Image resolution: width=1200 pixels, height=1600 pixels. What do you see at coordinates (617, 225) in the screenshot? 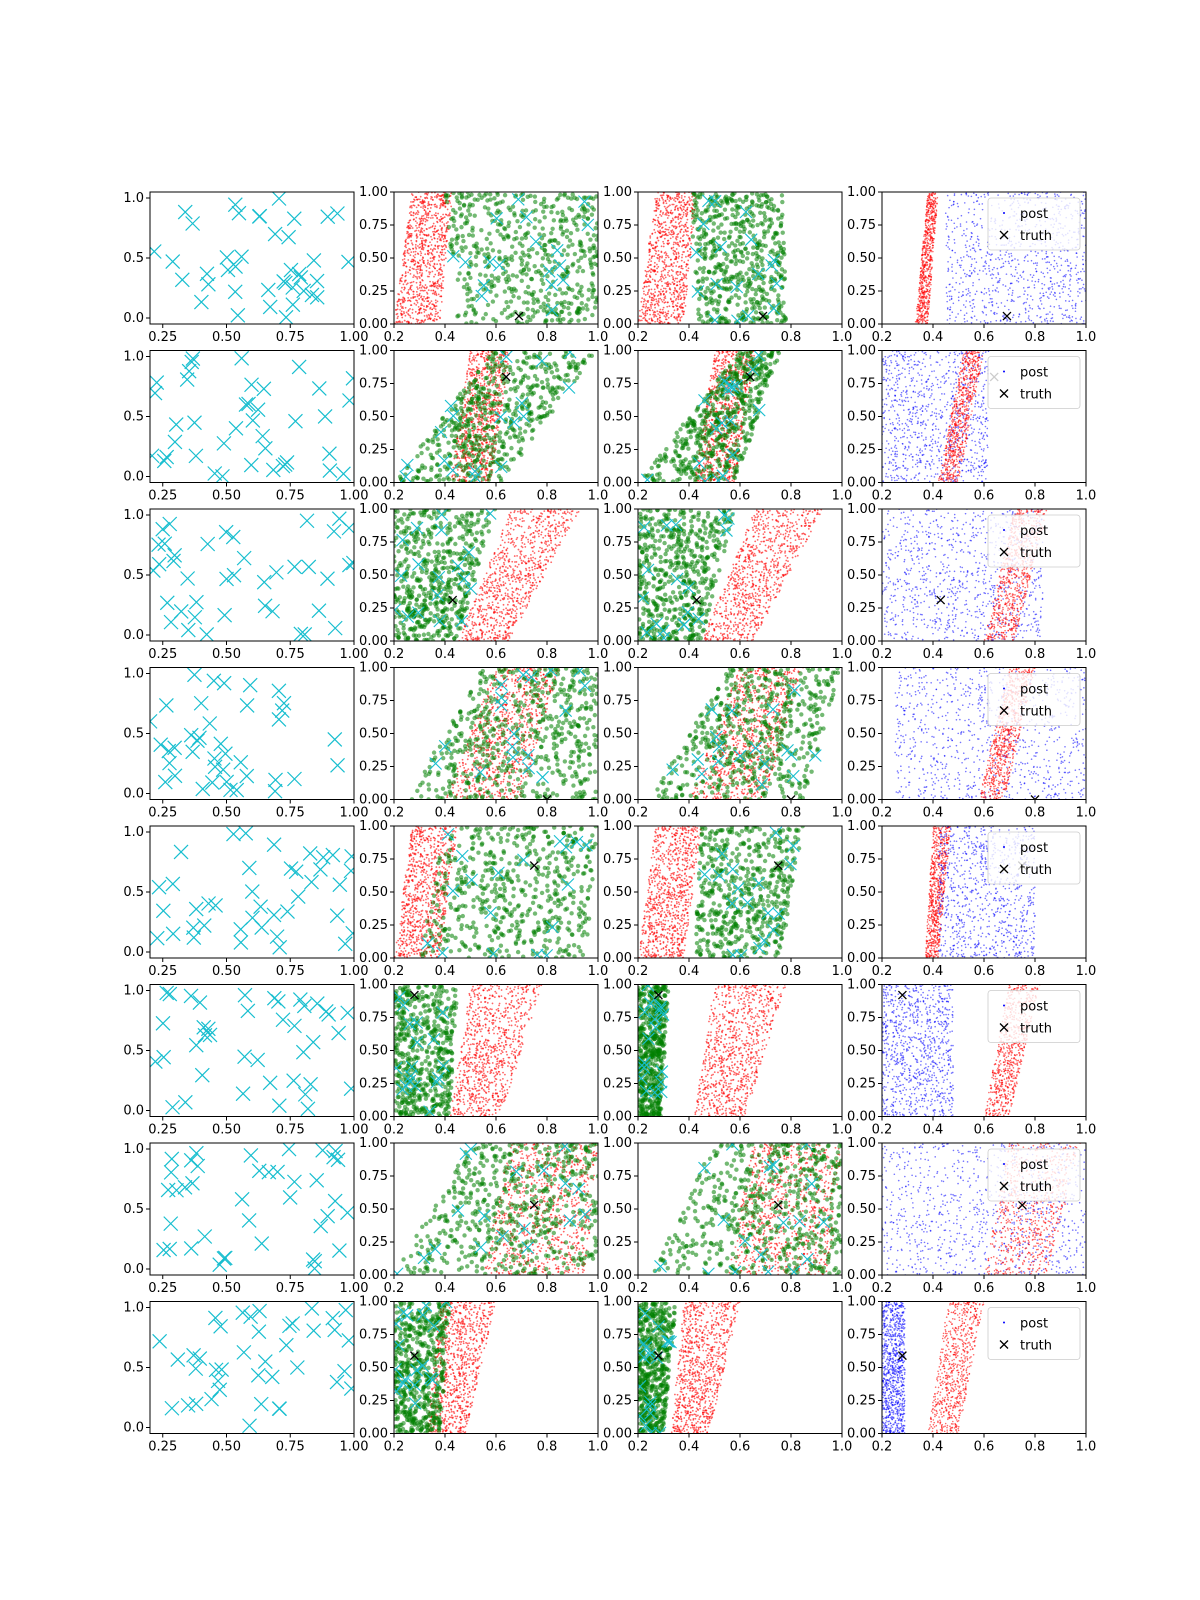
I see `y-tick-label: 0.75` at bounding box center [617, 225].